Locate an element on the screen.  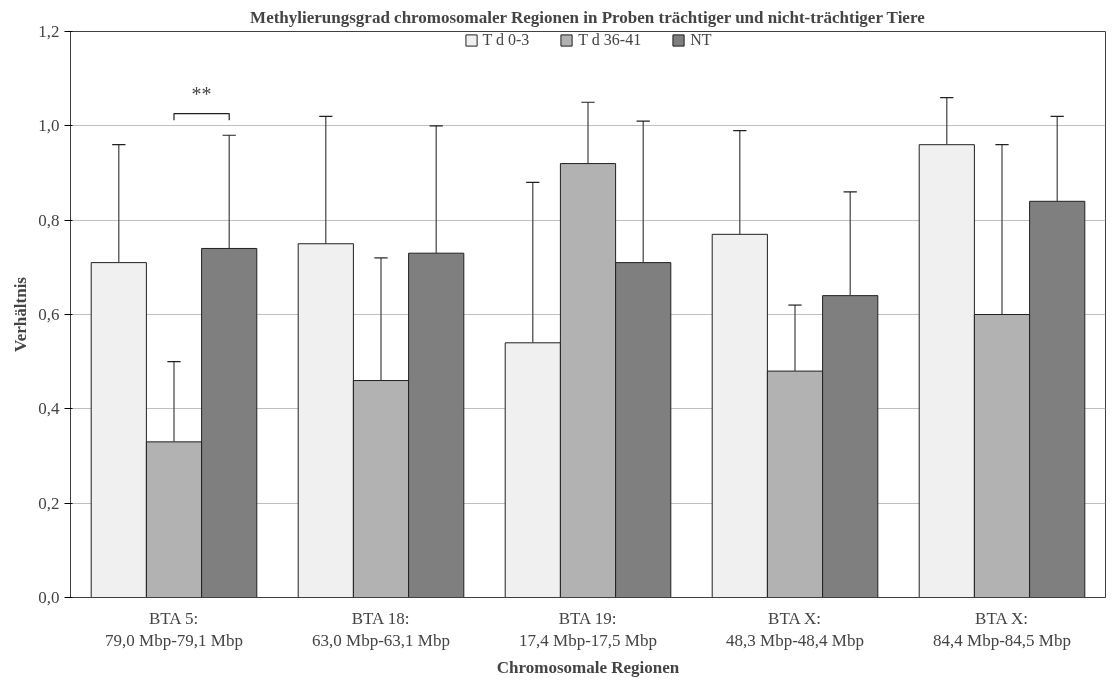
x-tick-label: BTA 18: 63,0 Mbp-63,1 Mbp is located at coordinates (381, 629).